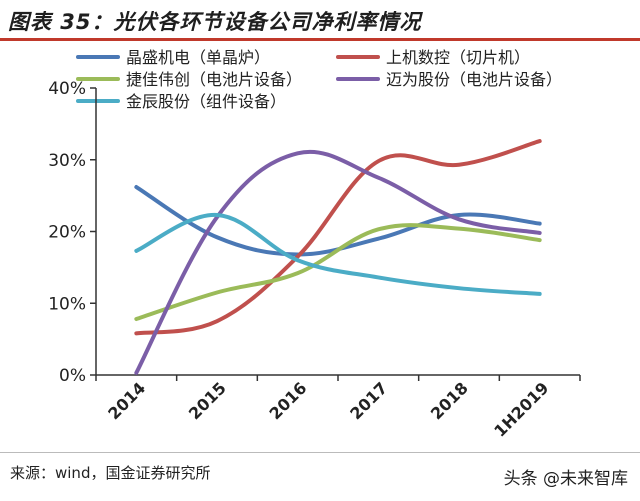 This screenshot has width=640, height=501. Describe the element at coordinates (214, 79) in the screenshot. I see `legend-label: 捷佳伟创（电池片设备）` at that location.